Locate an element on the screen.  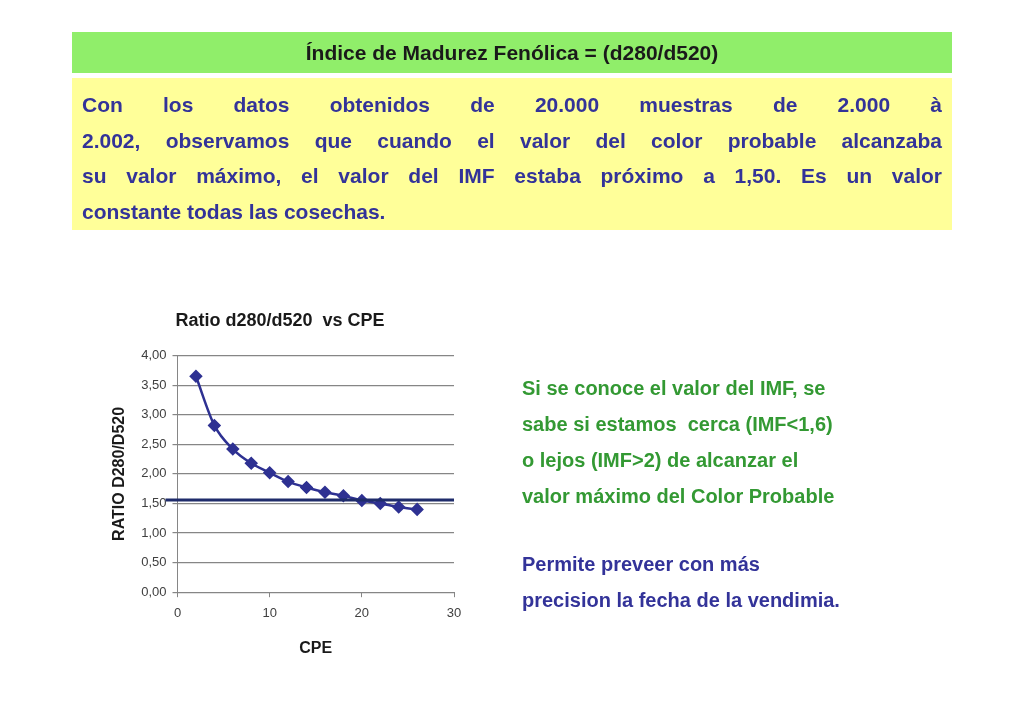
y-tick-label: 2,00 is located at coordinates (154, 473).